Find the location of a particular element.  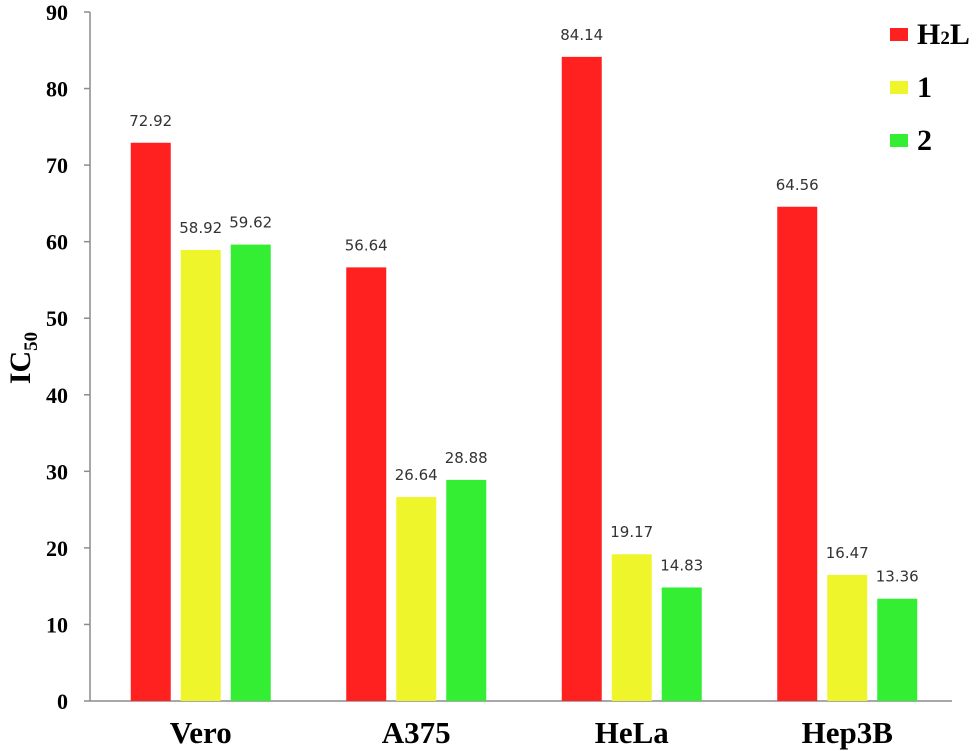

x-category-label: A375 is located at coordinates (416, 732).